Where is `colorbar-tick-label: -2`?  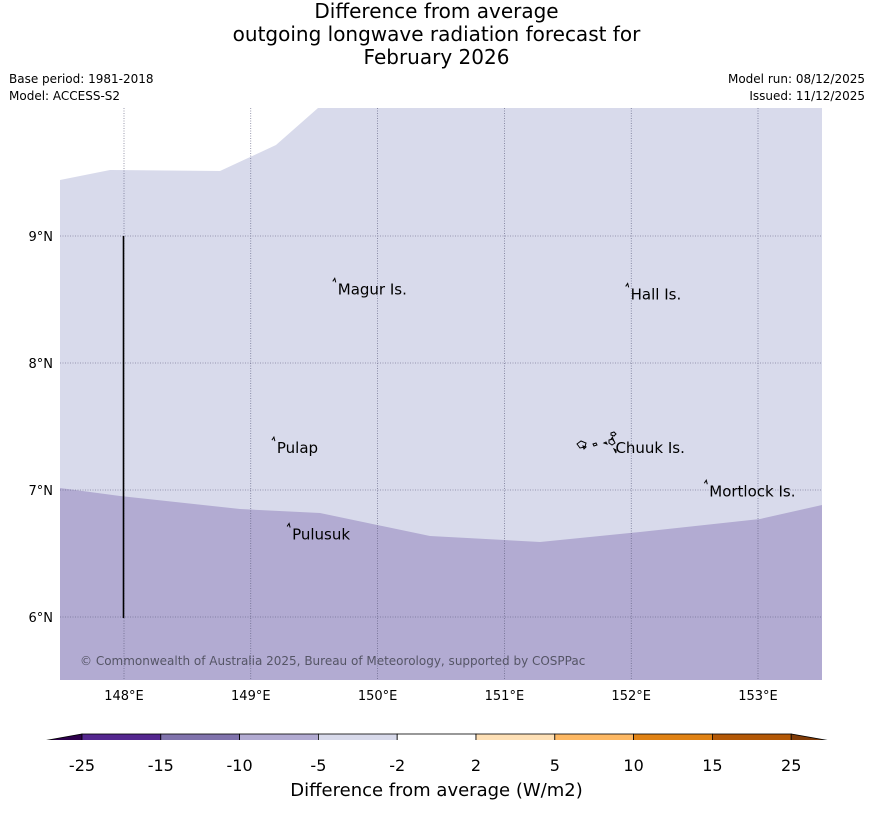
colorbar-tick-label: -2 is located at coordinates (397, 765).